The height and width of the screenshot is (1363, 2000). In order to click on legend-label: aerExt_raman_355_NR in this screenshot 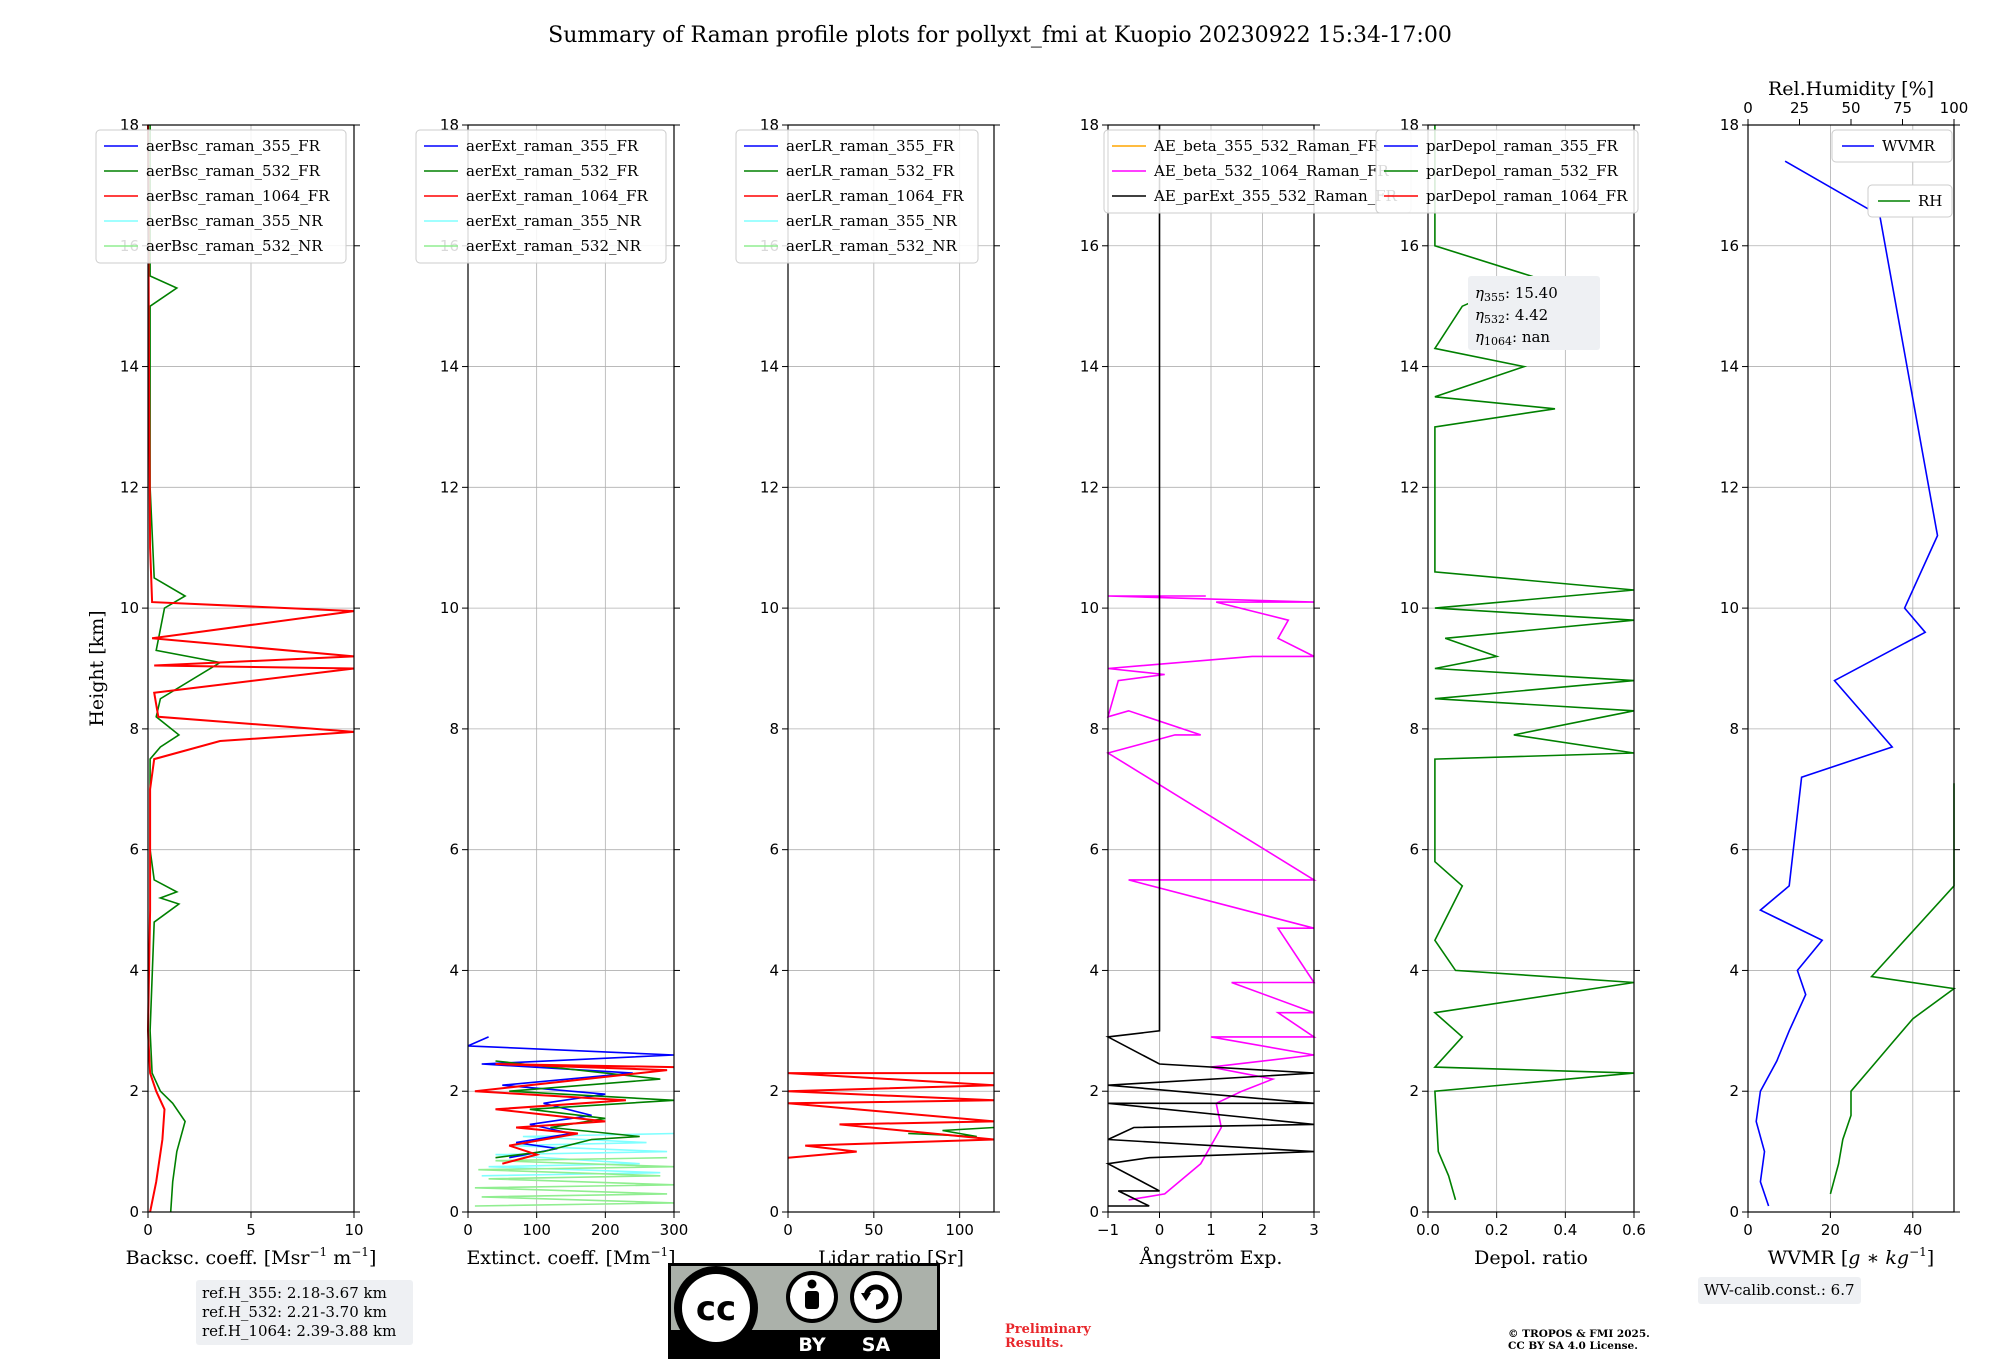, I will do `click(554, 221)`.